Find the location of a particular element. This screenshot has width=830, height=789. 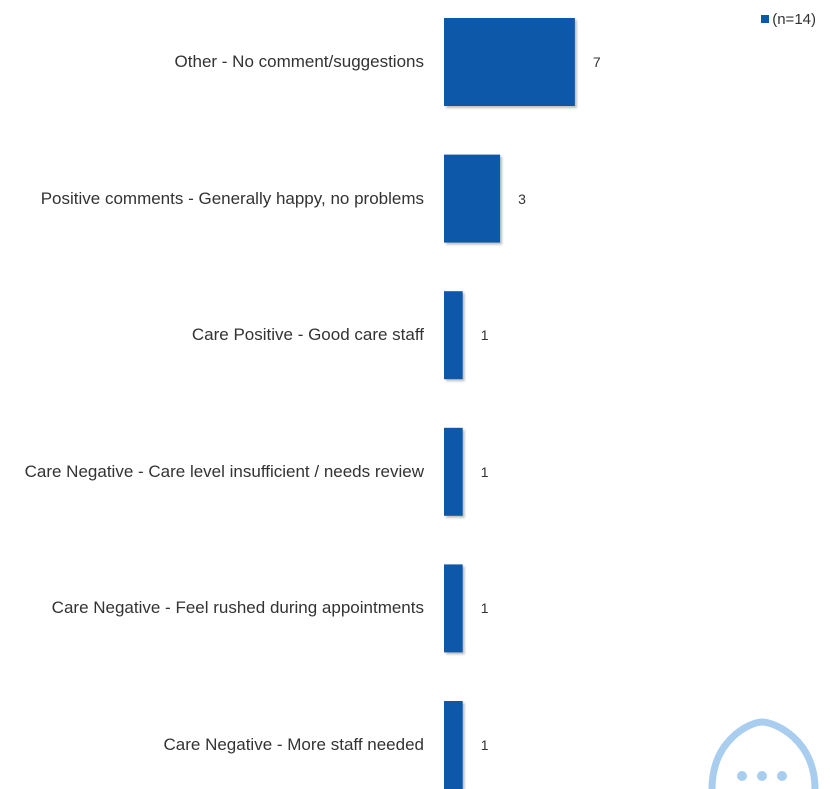

legend: (n=14) is located at coordinates (788, 19).